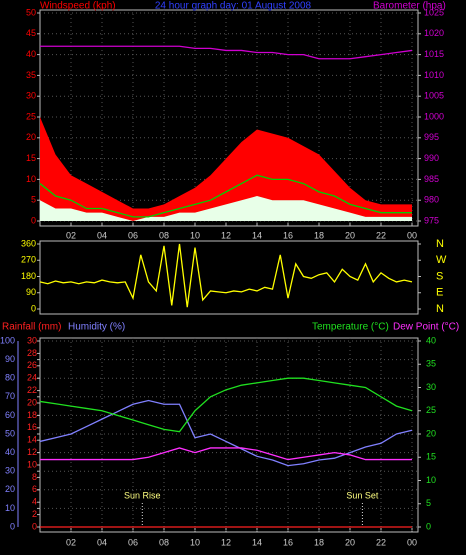 The image size is (466, 555). Describe the element at coordinates (10, 396) in the screenshot. I see `y-tick-label: 70` at that location.